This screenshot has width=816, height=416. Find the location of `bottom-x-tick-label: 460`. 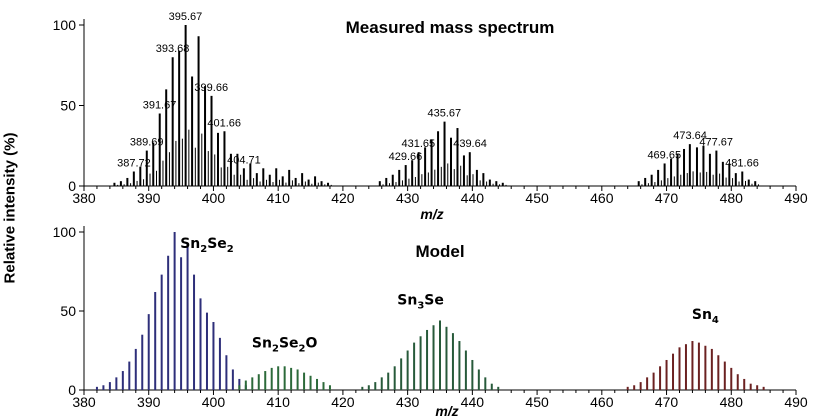

bottom-x-tick-label: 460 is located at coordinates (602, 402).